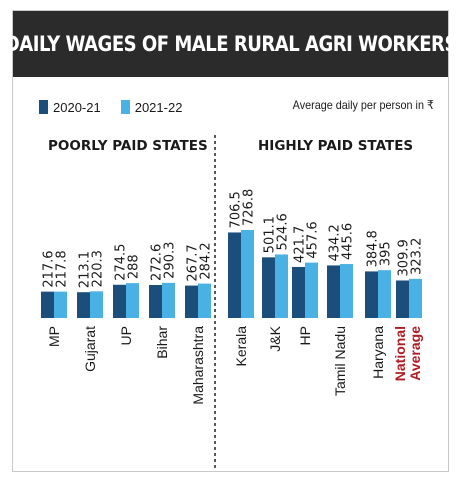 The height and width of the screenshot is (480, 462). I want to click on unit-note: Average daily per person in ₹, so click(363, 105).